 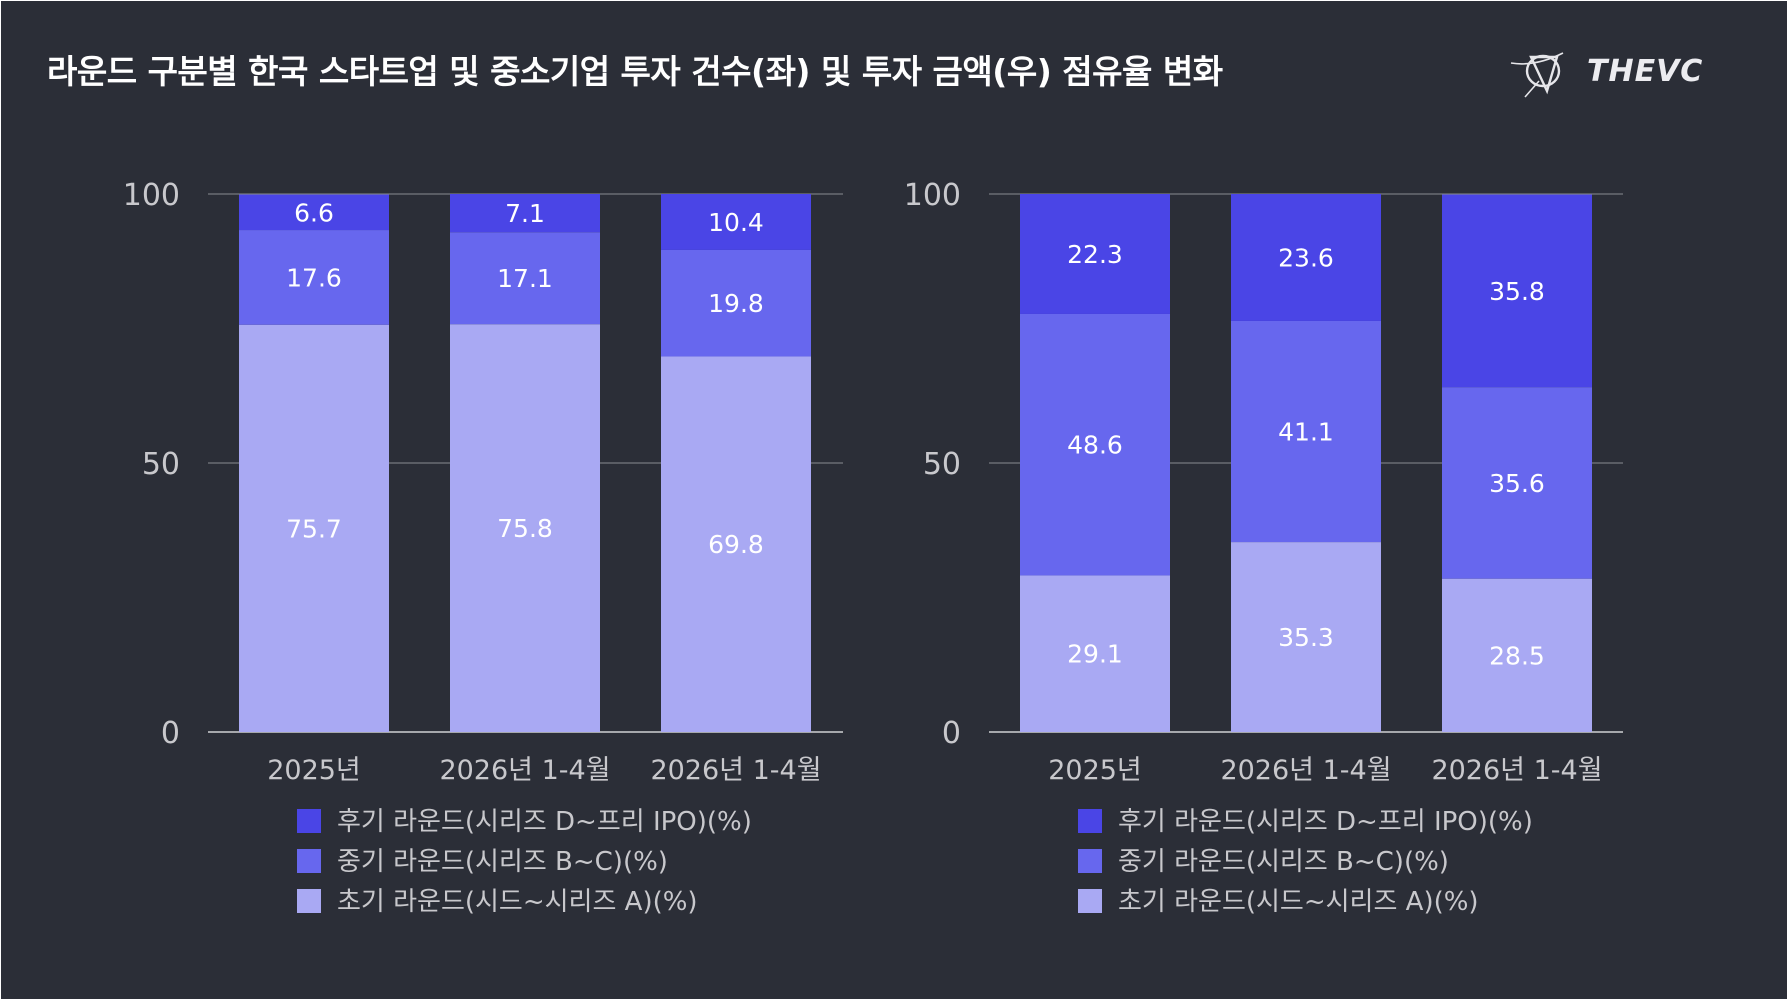 I want to click on data-label: 28.5, so click(x=1517, y=655).